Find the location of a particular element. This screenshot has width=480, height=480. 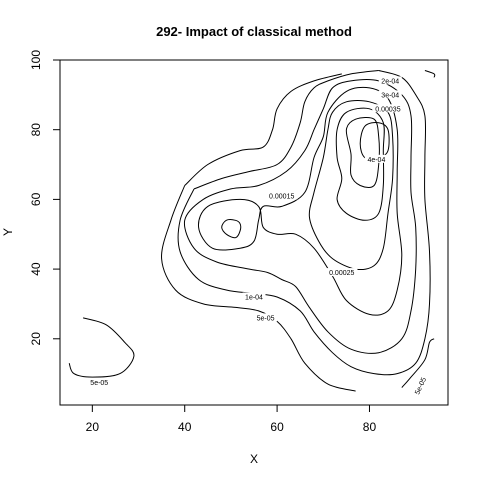

x-tick-label: 80 is located at coordinates (370, 427).